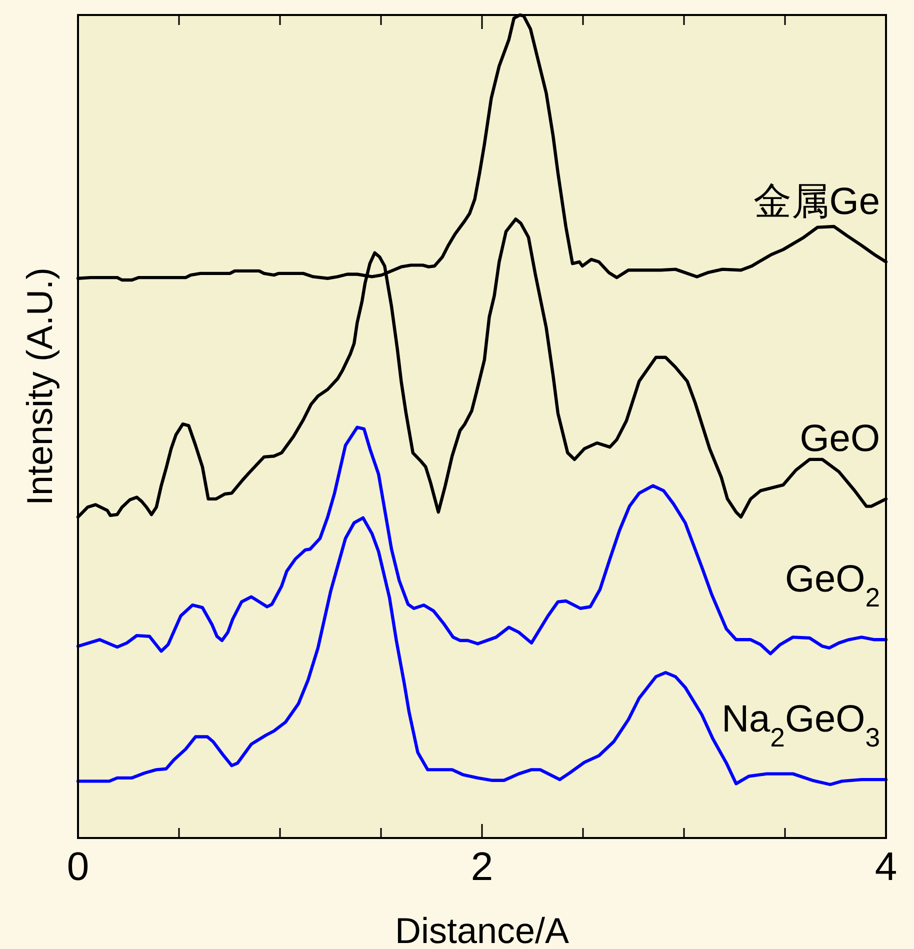 The image size is (914, 949). What do you see at coordinates (482, 867) in the screenshot?
I see `x-tick-label: 2` at bounding box center [482, 867].